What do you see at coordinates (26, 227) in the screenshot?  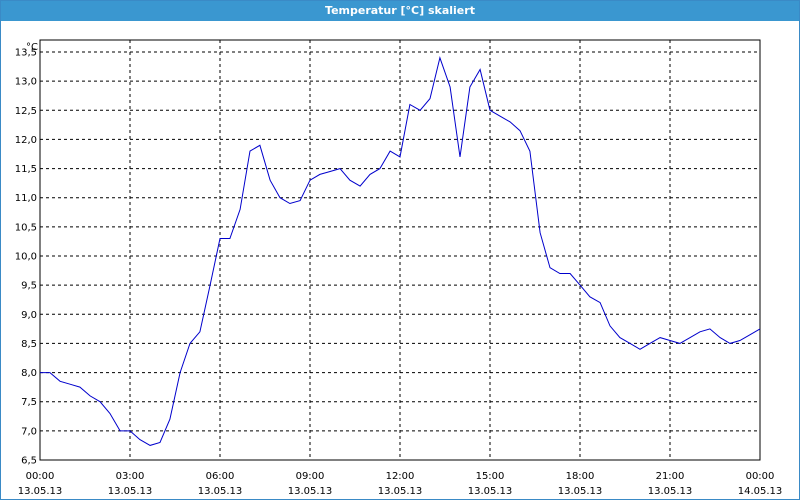 I see `y-tick-label: 10,5` at bounding box center [26, 227].